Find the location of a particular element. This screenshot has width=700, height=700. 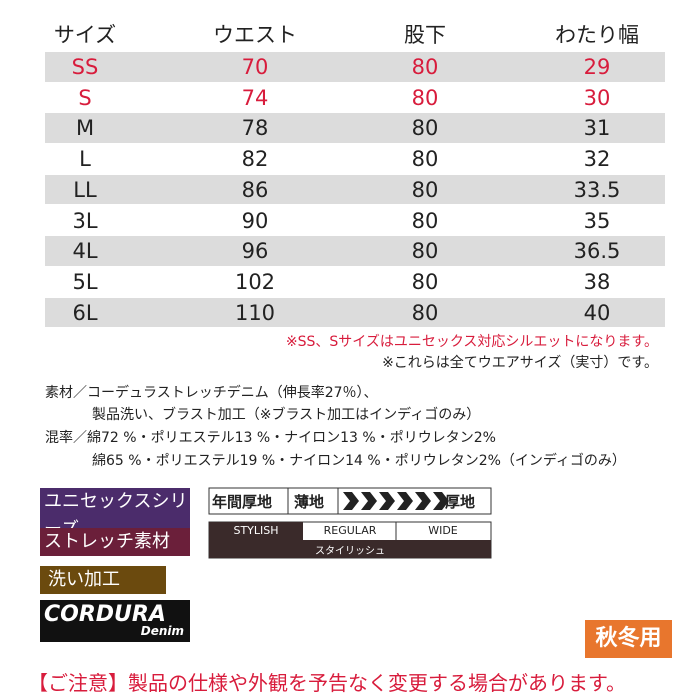

table-cell: 70 is located at coordinates (255, 67).